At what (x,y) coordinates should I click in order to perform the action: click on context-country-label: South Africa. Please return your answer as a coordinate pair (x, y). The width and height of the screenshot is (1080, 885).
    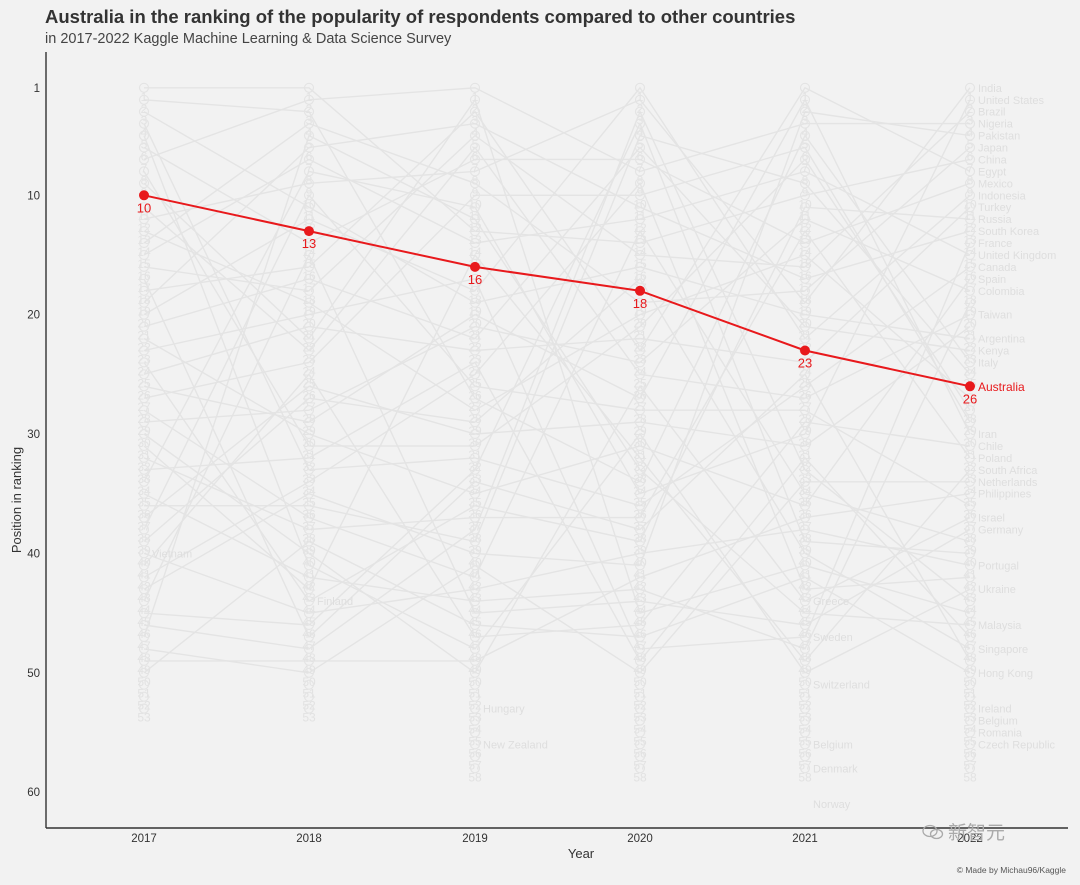
    Looking at the image, I should click on (1008, 471).